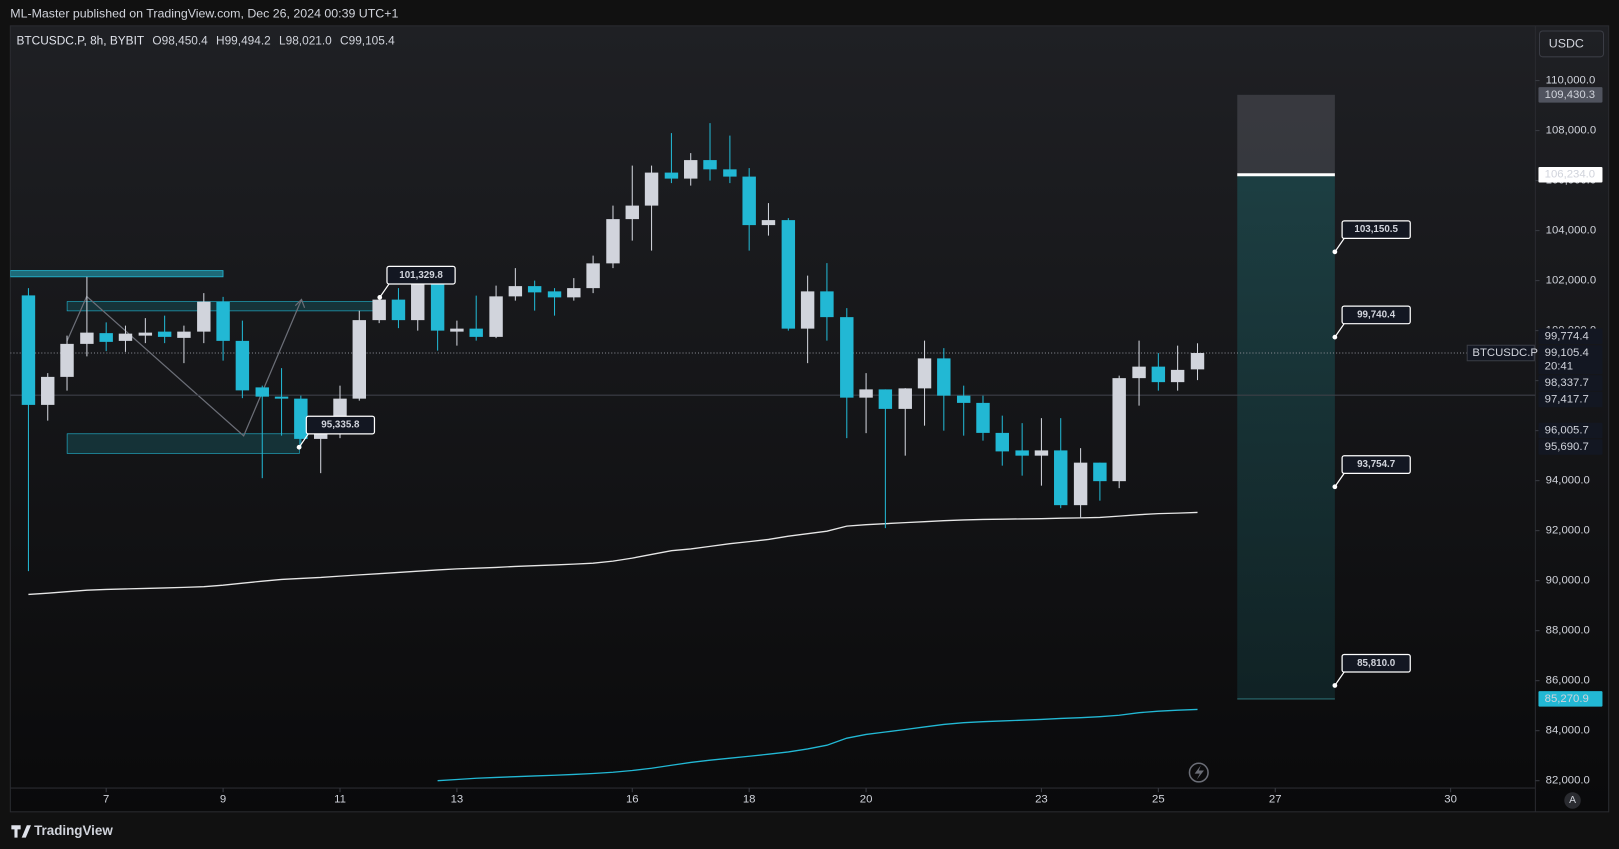 The width and height of the screenshot is (1619, 849). What do you see at coordinates (1198, 772) in the screenshot?
I see `replay-icon` at bounding box center [1198, 772].